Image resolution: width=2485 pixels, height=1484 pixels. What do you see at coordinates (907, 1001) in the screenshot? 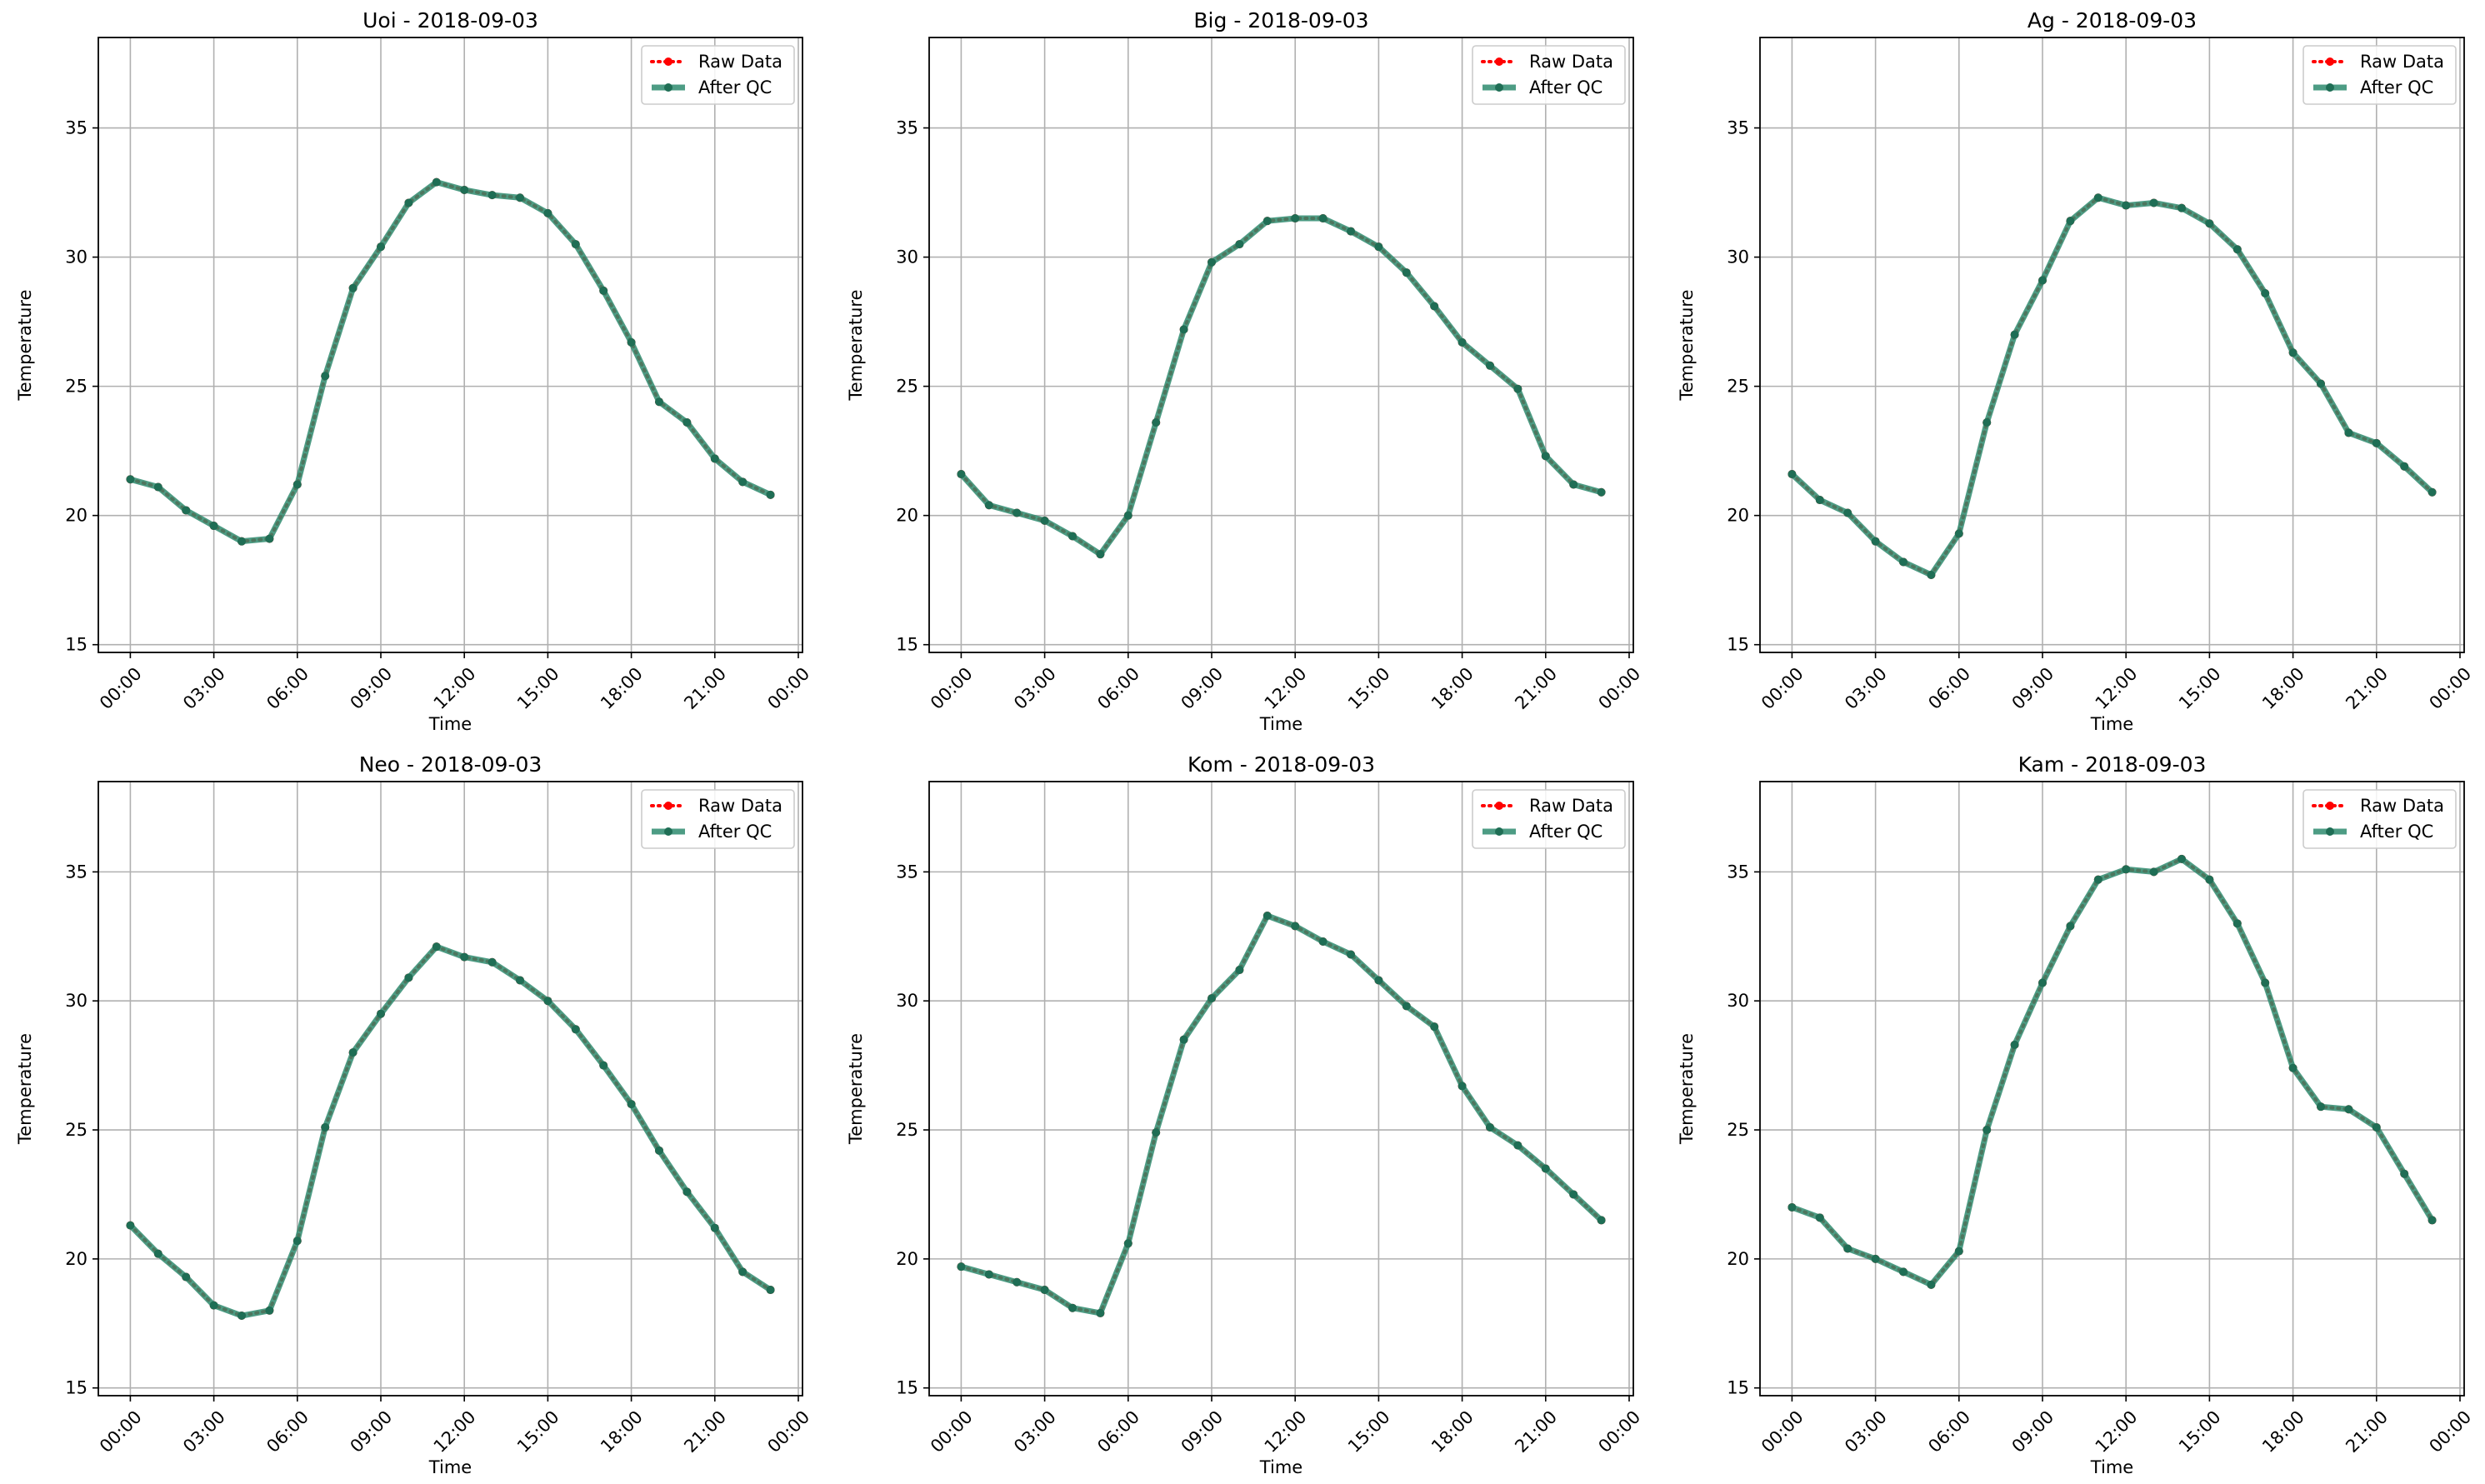
I see `y-tick-label: 30` at bounding box center [907, 1001].